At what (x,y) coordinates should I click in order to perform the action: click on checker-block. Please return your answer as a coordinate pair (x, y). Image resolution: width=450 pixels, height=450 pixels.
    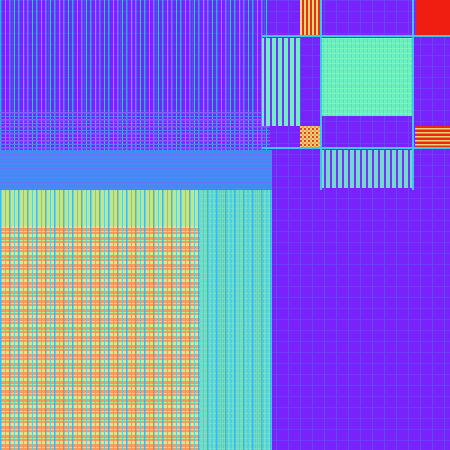
    Looking at the image, I should click on (311, 137).